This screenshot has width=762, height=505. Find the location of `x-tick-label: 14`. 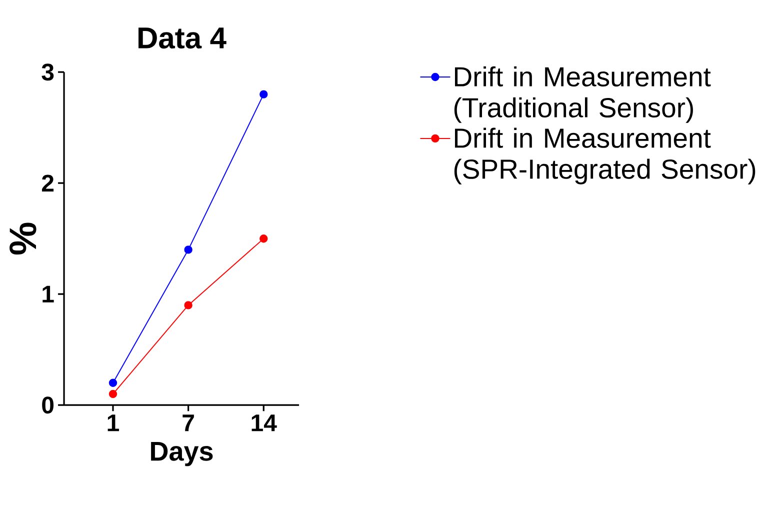

x-tick-label: 14 is located at coordinates (264, 423).